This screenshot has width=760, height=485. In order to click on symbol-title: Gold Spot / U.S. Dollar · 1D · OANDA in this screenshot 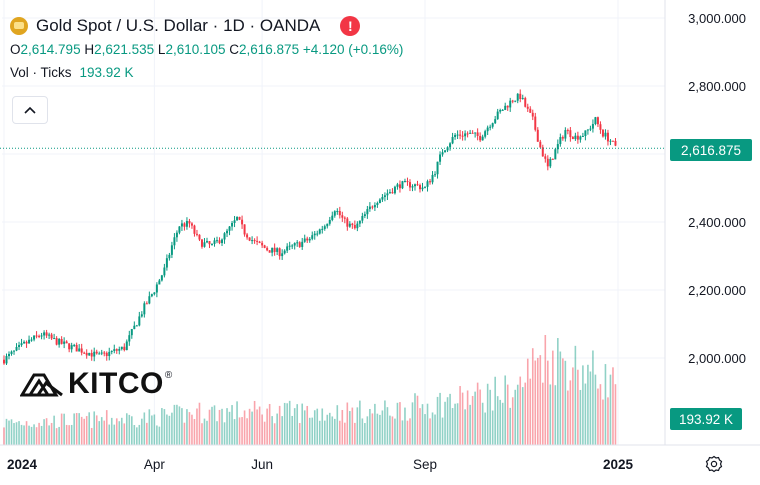, I will do `click(178, 25)`.